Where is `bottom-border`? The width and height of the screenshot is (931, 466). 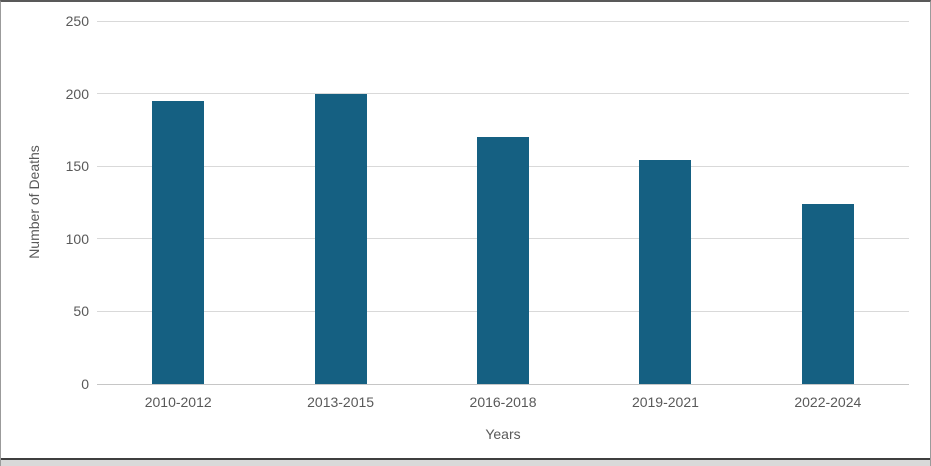 bottom-border is located at coordinates (465, 462).